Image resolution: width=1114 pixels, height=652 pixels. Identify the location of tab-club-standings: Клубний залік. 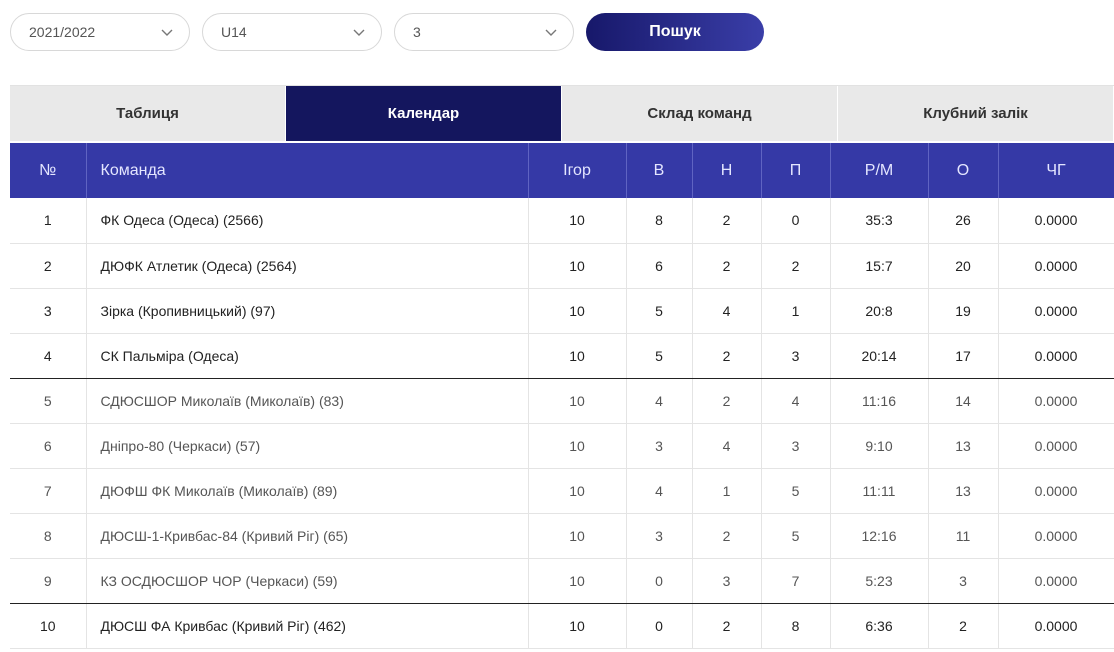
(976, 113).